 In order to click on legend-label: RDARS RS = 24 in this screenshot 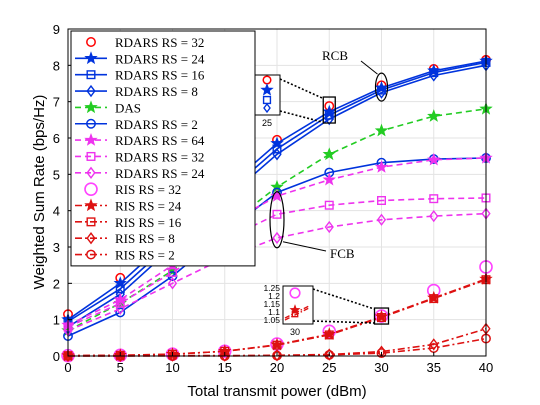, I will do `click(160, 58)`.